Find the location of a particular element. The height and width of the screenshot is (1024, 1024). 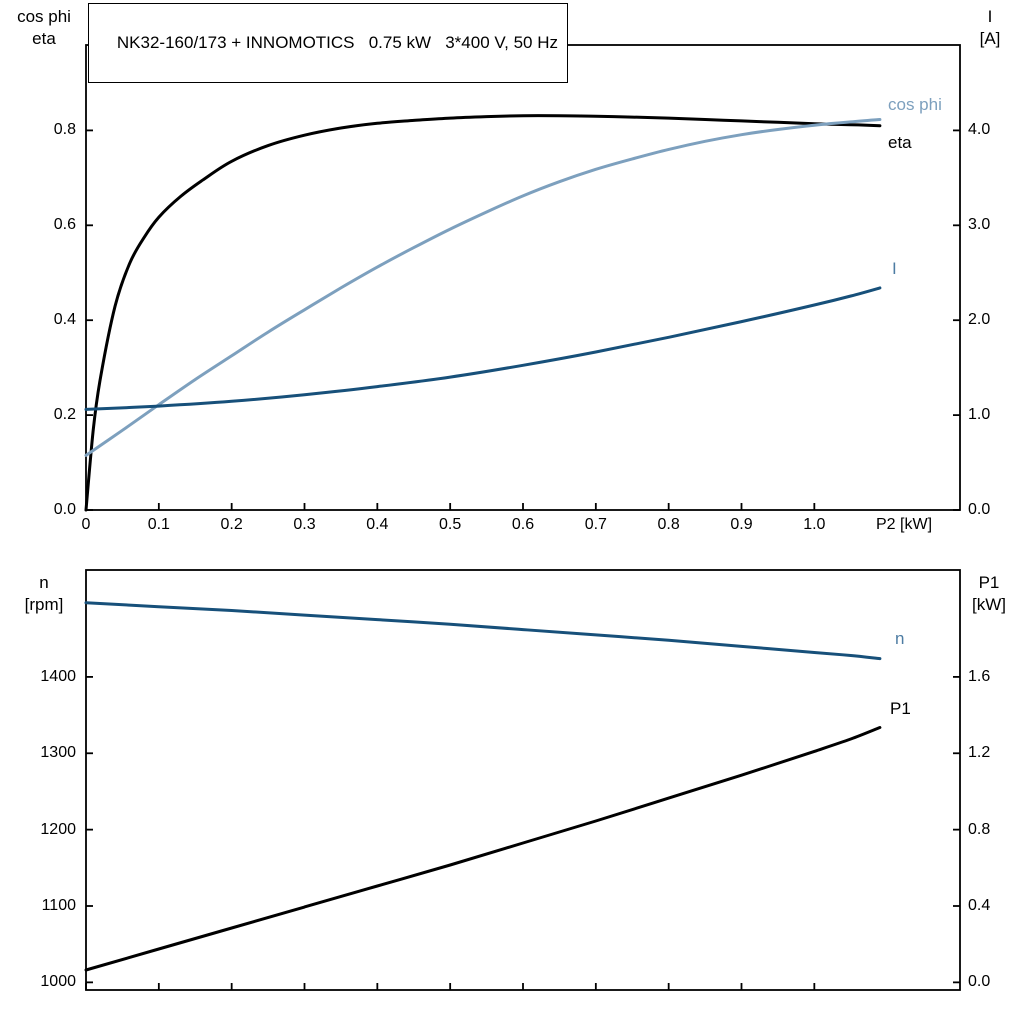

curve-label-cos-phi: cos phi is located at coordinates (915, 104).